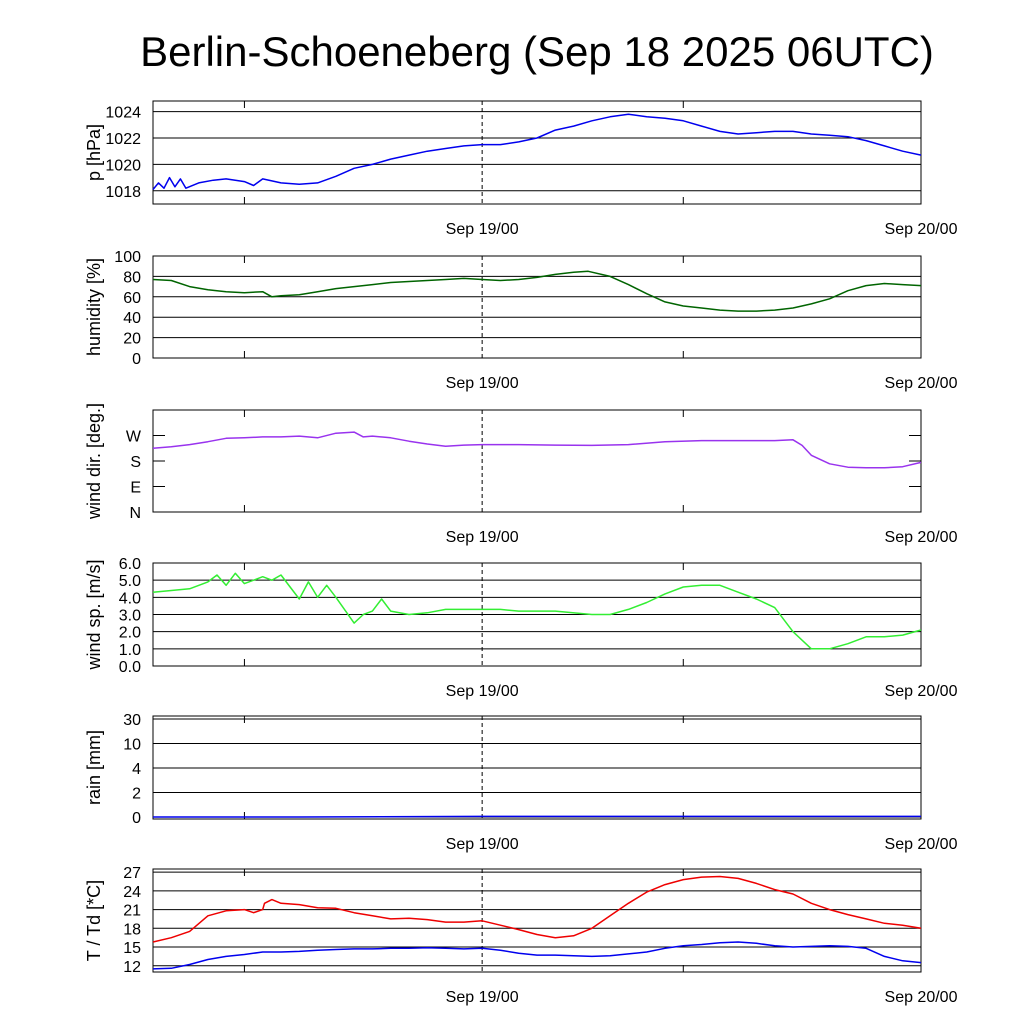  I want to click on temperature-xtick-label: Sep 19/00, so click(482, 997).